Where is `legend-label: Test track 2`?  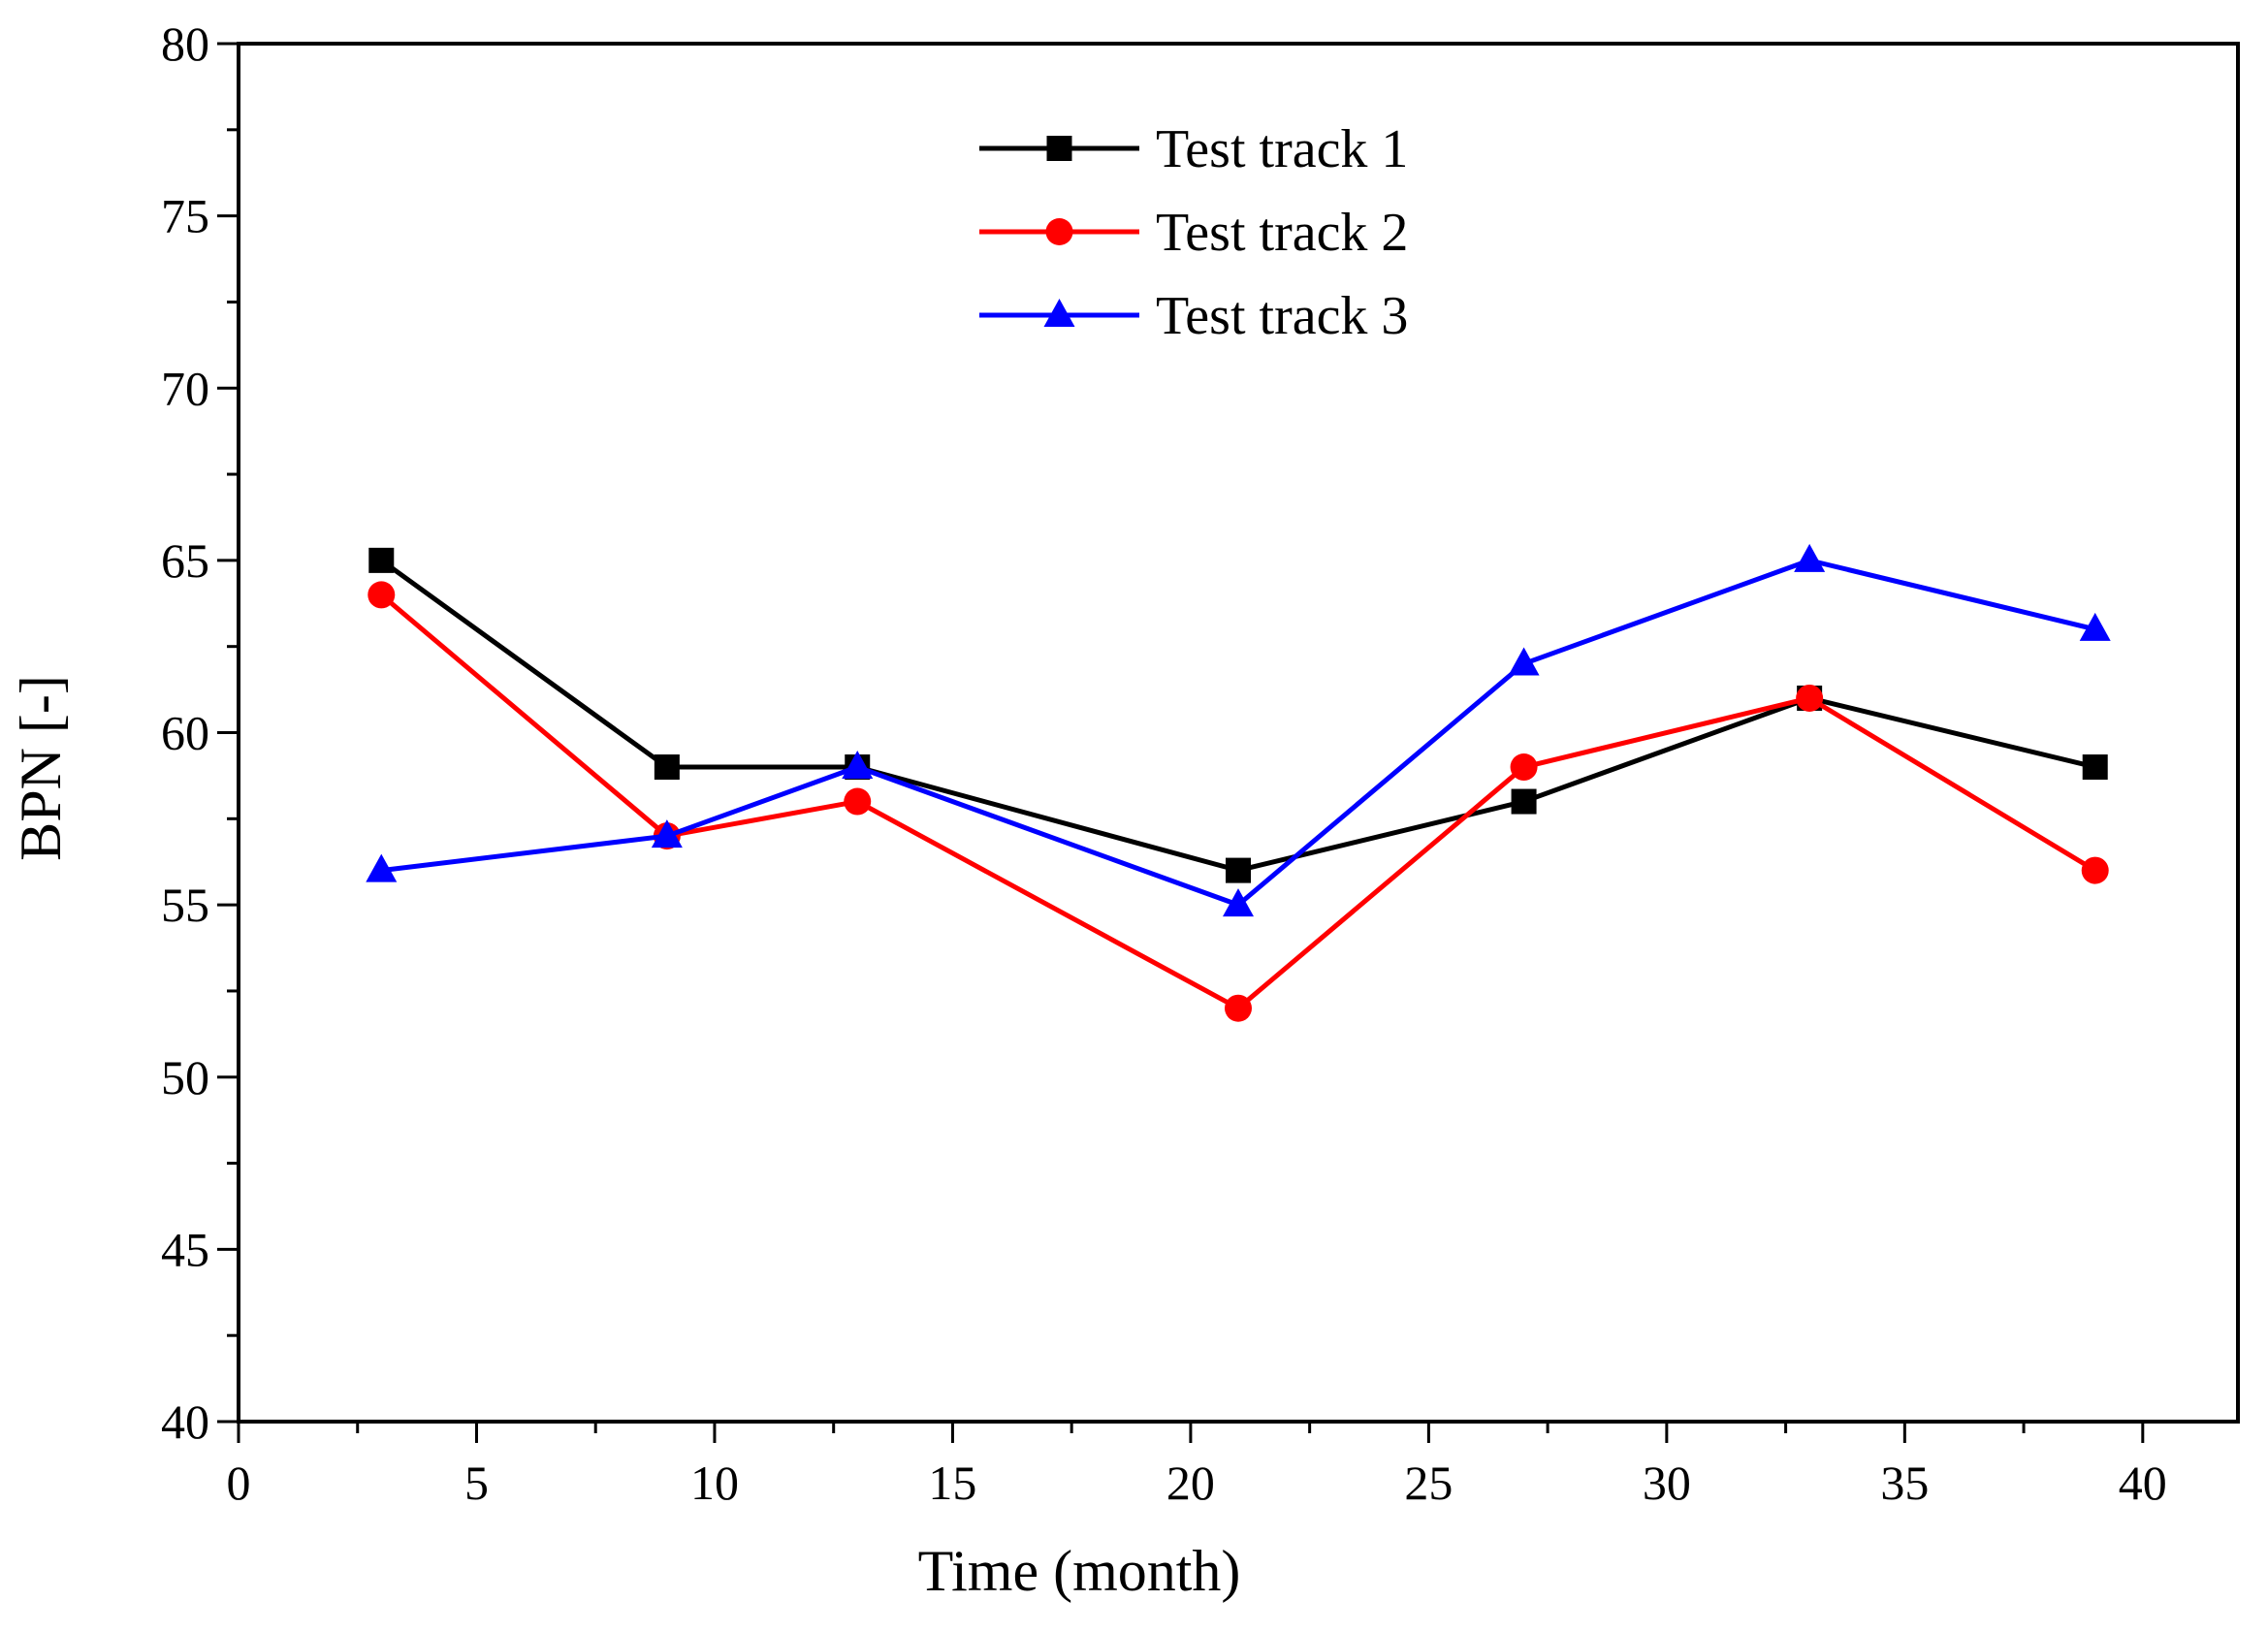 legend-label: Test track 2 is located at coordinates (1282, 233).